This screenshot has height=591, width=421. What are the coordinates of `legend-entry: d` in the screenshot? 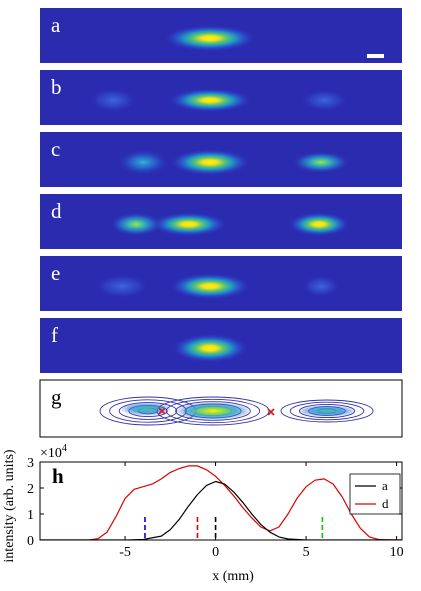 It's located at (385, 503).